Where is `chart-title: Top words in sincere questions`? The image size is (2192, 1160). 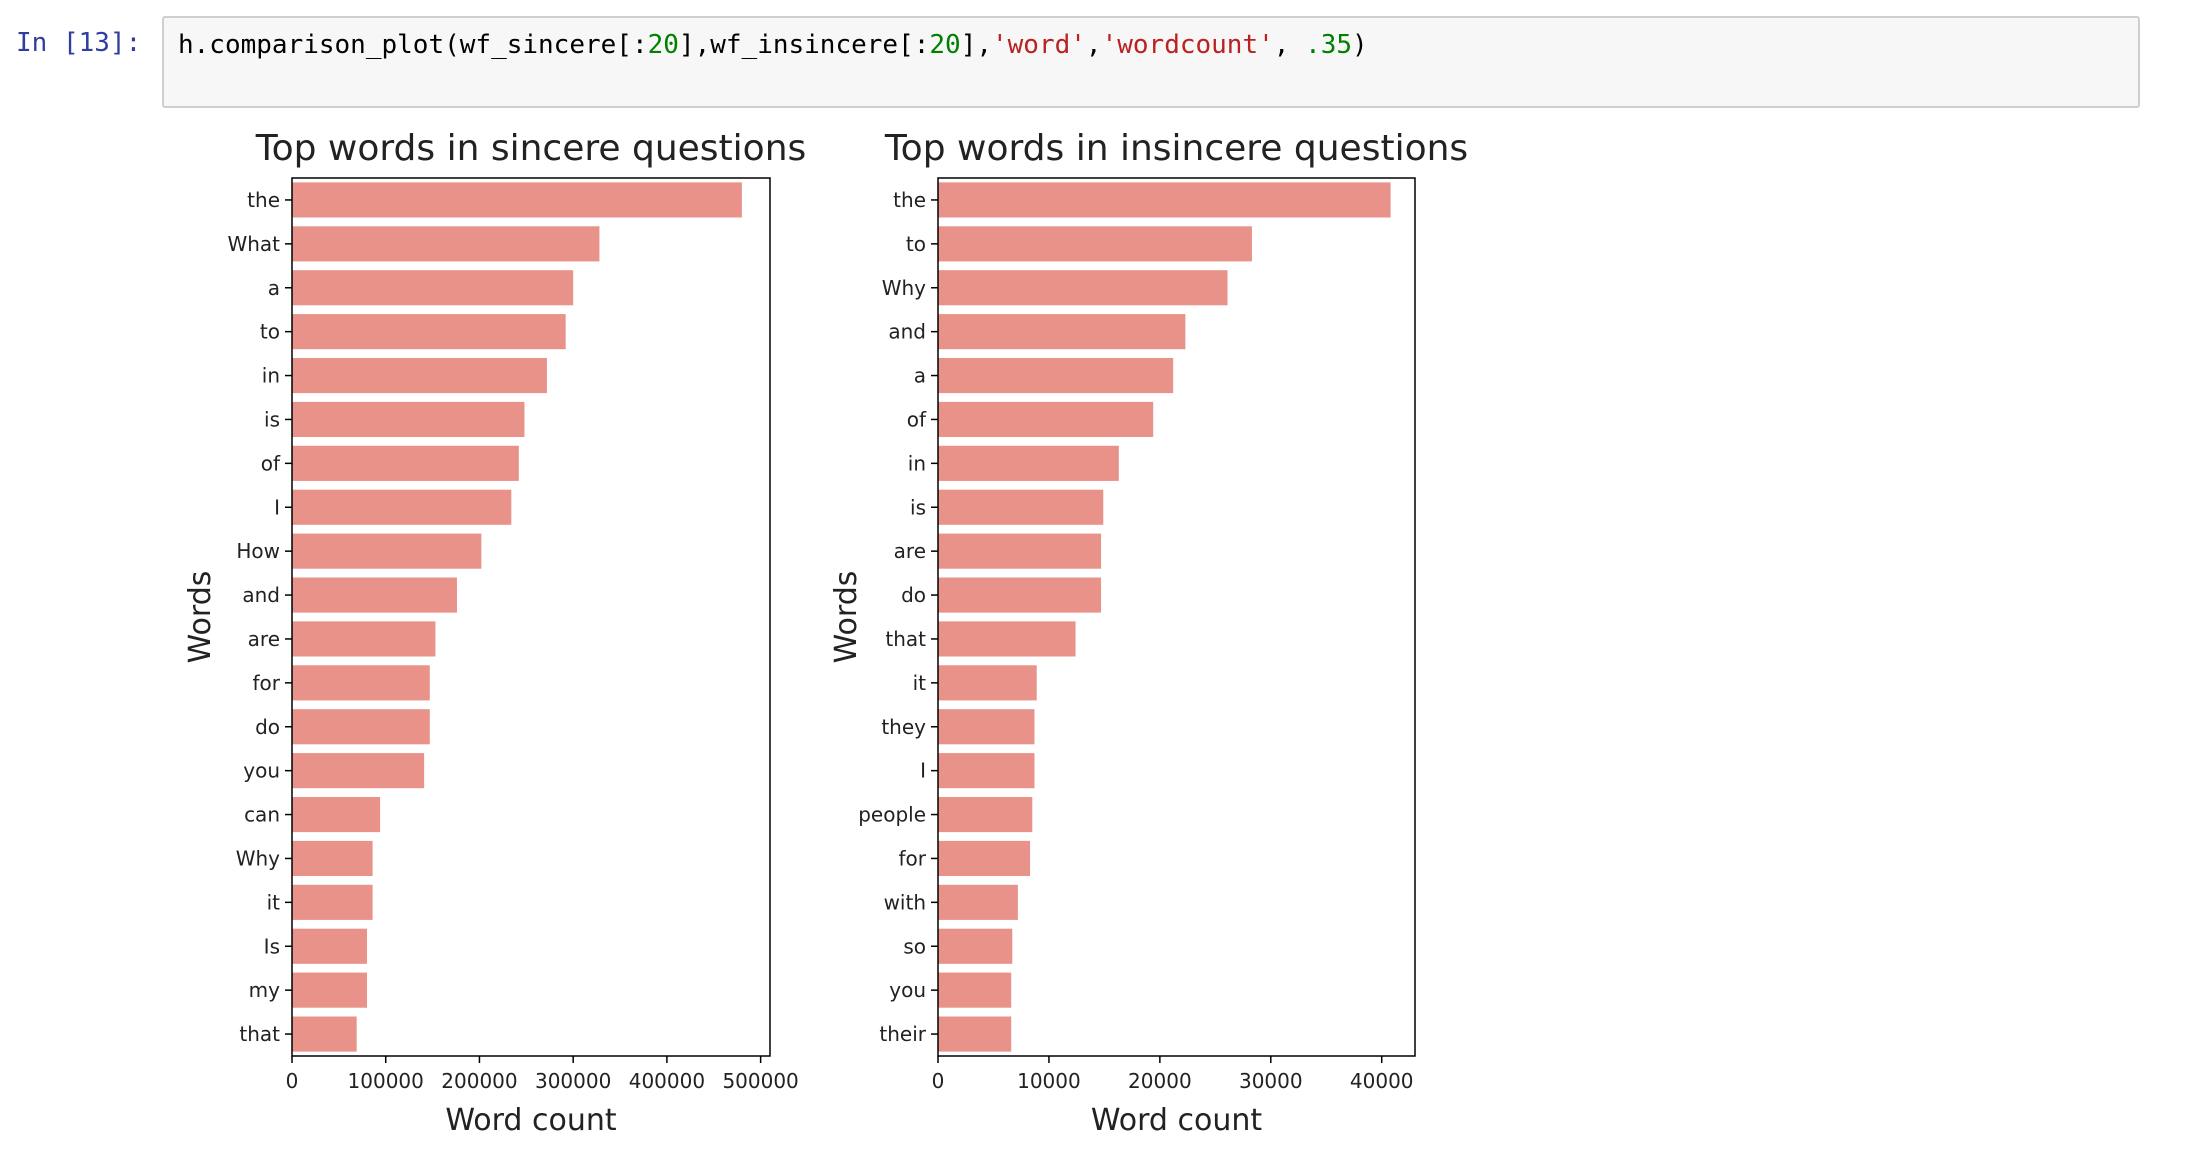 chart-title: Top words in sincere questions is located at coordinates (531, 148).